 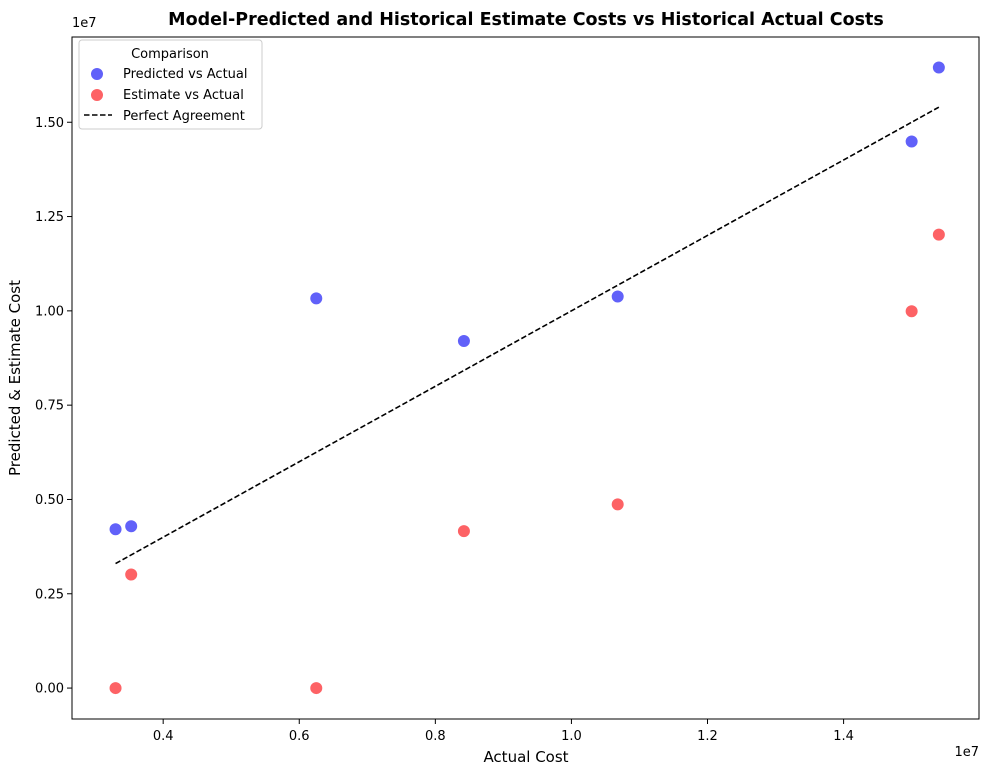 I want to click on x-axis-label: Actual Cost, so click(x=525, y=757).